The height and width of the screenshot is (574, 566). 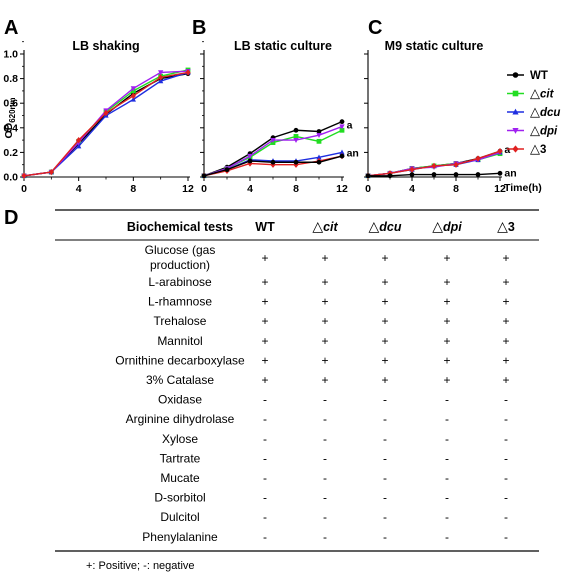 What do you see at coordinates (179, 498) in the screenshot?
I see `test-name: D-sorbitol` at bounding box center [179, 498].